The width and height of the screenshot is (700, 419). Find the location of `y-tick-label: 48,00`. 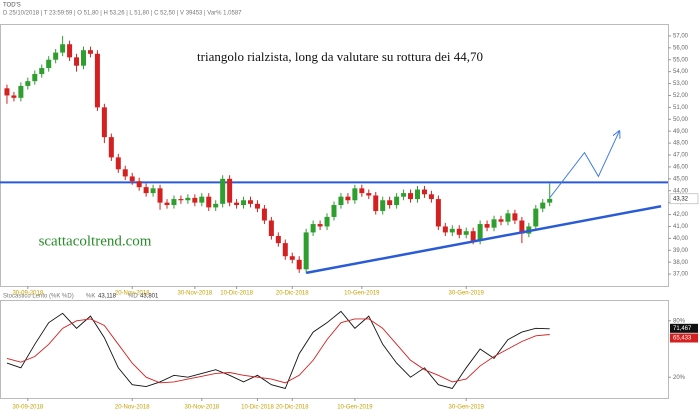

y-tick-label: 48,00 is located at coordinates (681, 144).